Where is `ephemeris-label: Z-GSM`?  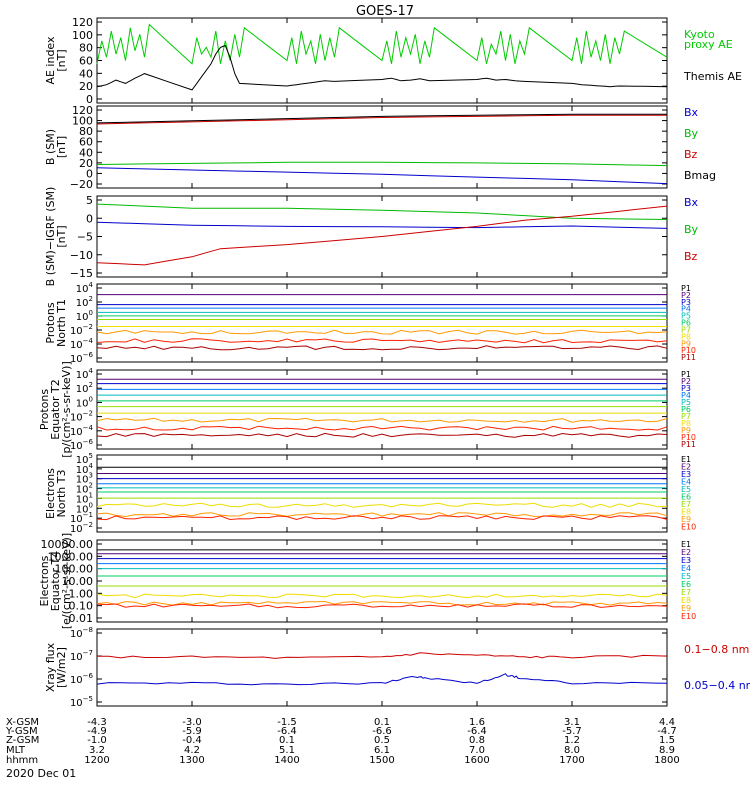
ephemeris-label: Z-GSM is located at coordinates (22, 740).